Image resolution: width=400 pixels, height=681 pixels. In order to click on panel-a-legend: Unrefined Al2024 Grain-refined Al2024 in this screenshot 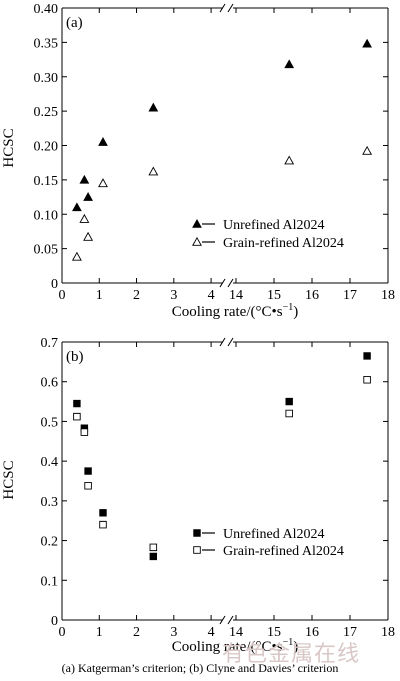, I will do `click(268, 234)`.